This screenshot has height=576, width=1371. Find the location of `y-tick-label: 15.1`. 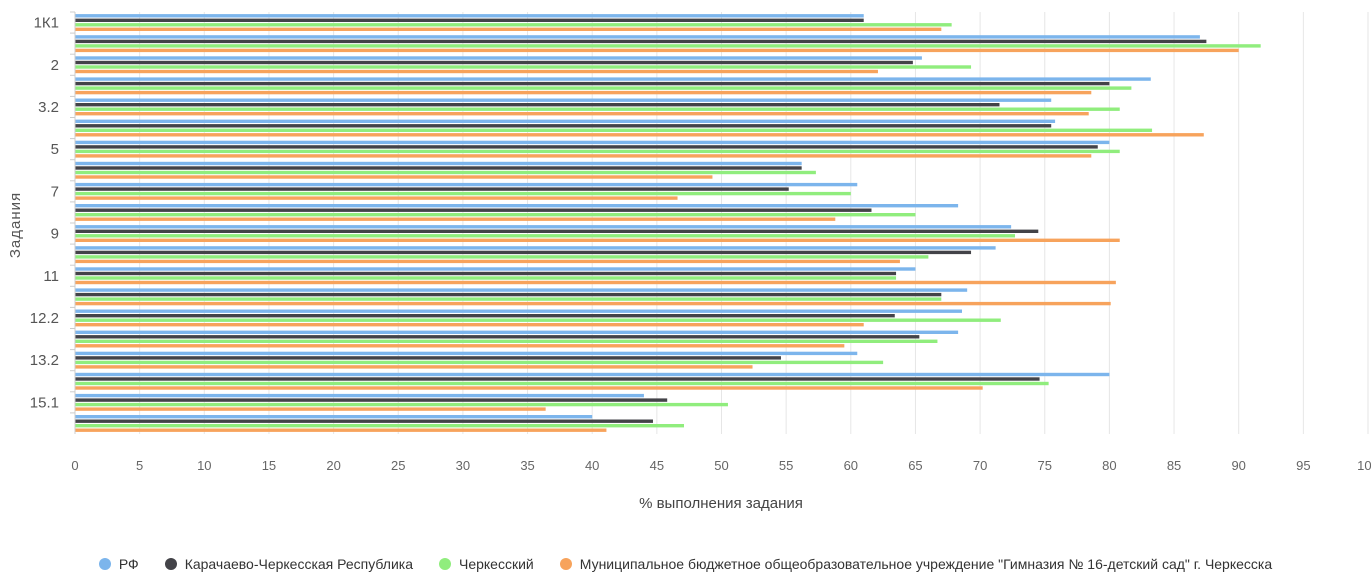

y-tick-label: 15.1 is located at coordinates (44, 402).